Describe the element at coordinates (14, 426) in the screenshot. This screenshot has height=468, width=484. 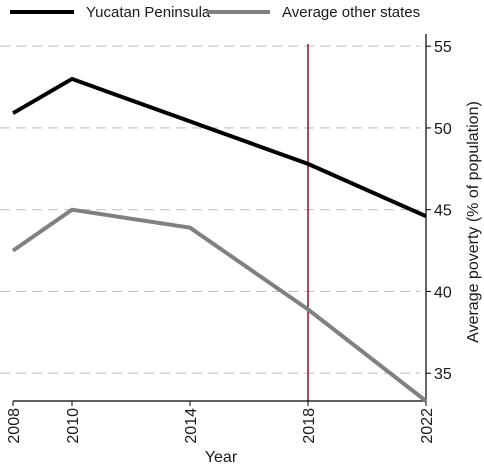
I see `x-tick-label-2008: 2008` at that location.